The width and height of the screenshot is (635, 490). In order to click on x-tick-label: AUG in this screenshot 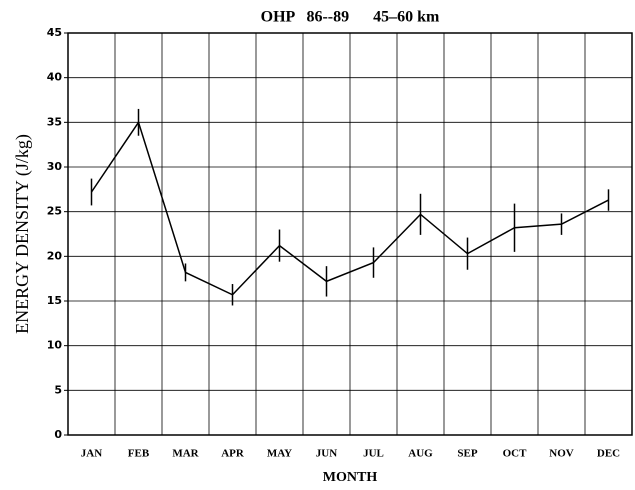, I will do `click(420, 454)`.